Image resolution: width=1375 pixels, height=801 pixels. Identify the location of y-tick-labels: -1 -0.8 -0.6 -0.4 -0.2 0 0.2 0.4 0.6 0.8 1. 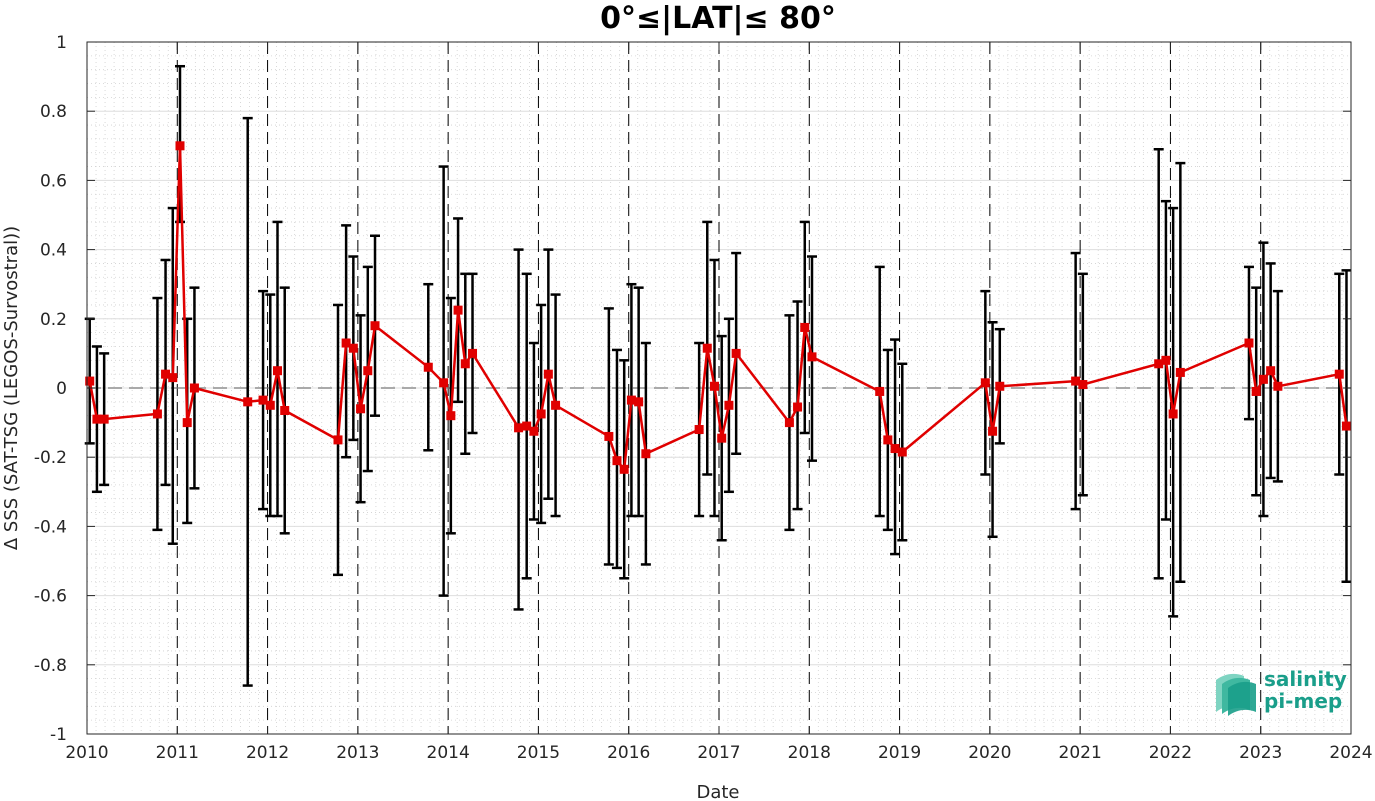
(50, 389).